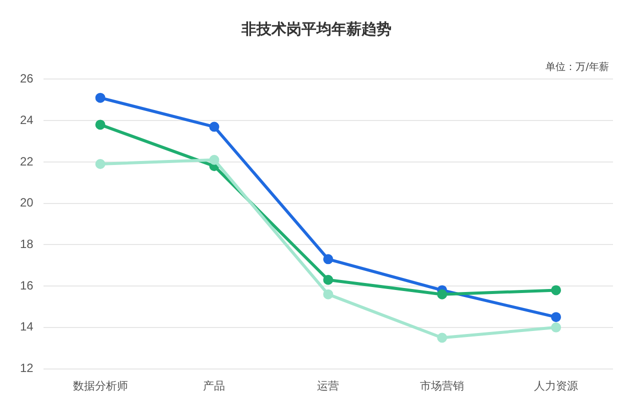  Describe the element at coordinates (27, 244) in the screenshot. I see `y-tick-label: 18` at that location.